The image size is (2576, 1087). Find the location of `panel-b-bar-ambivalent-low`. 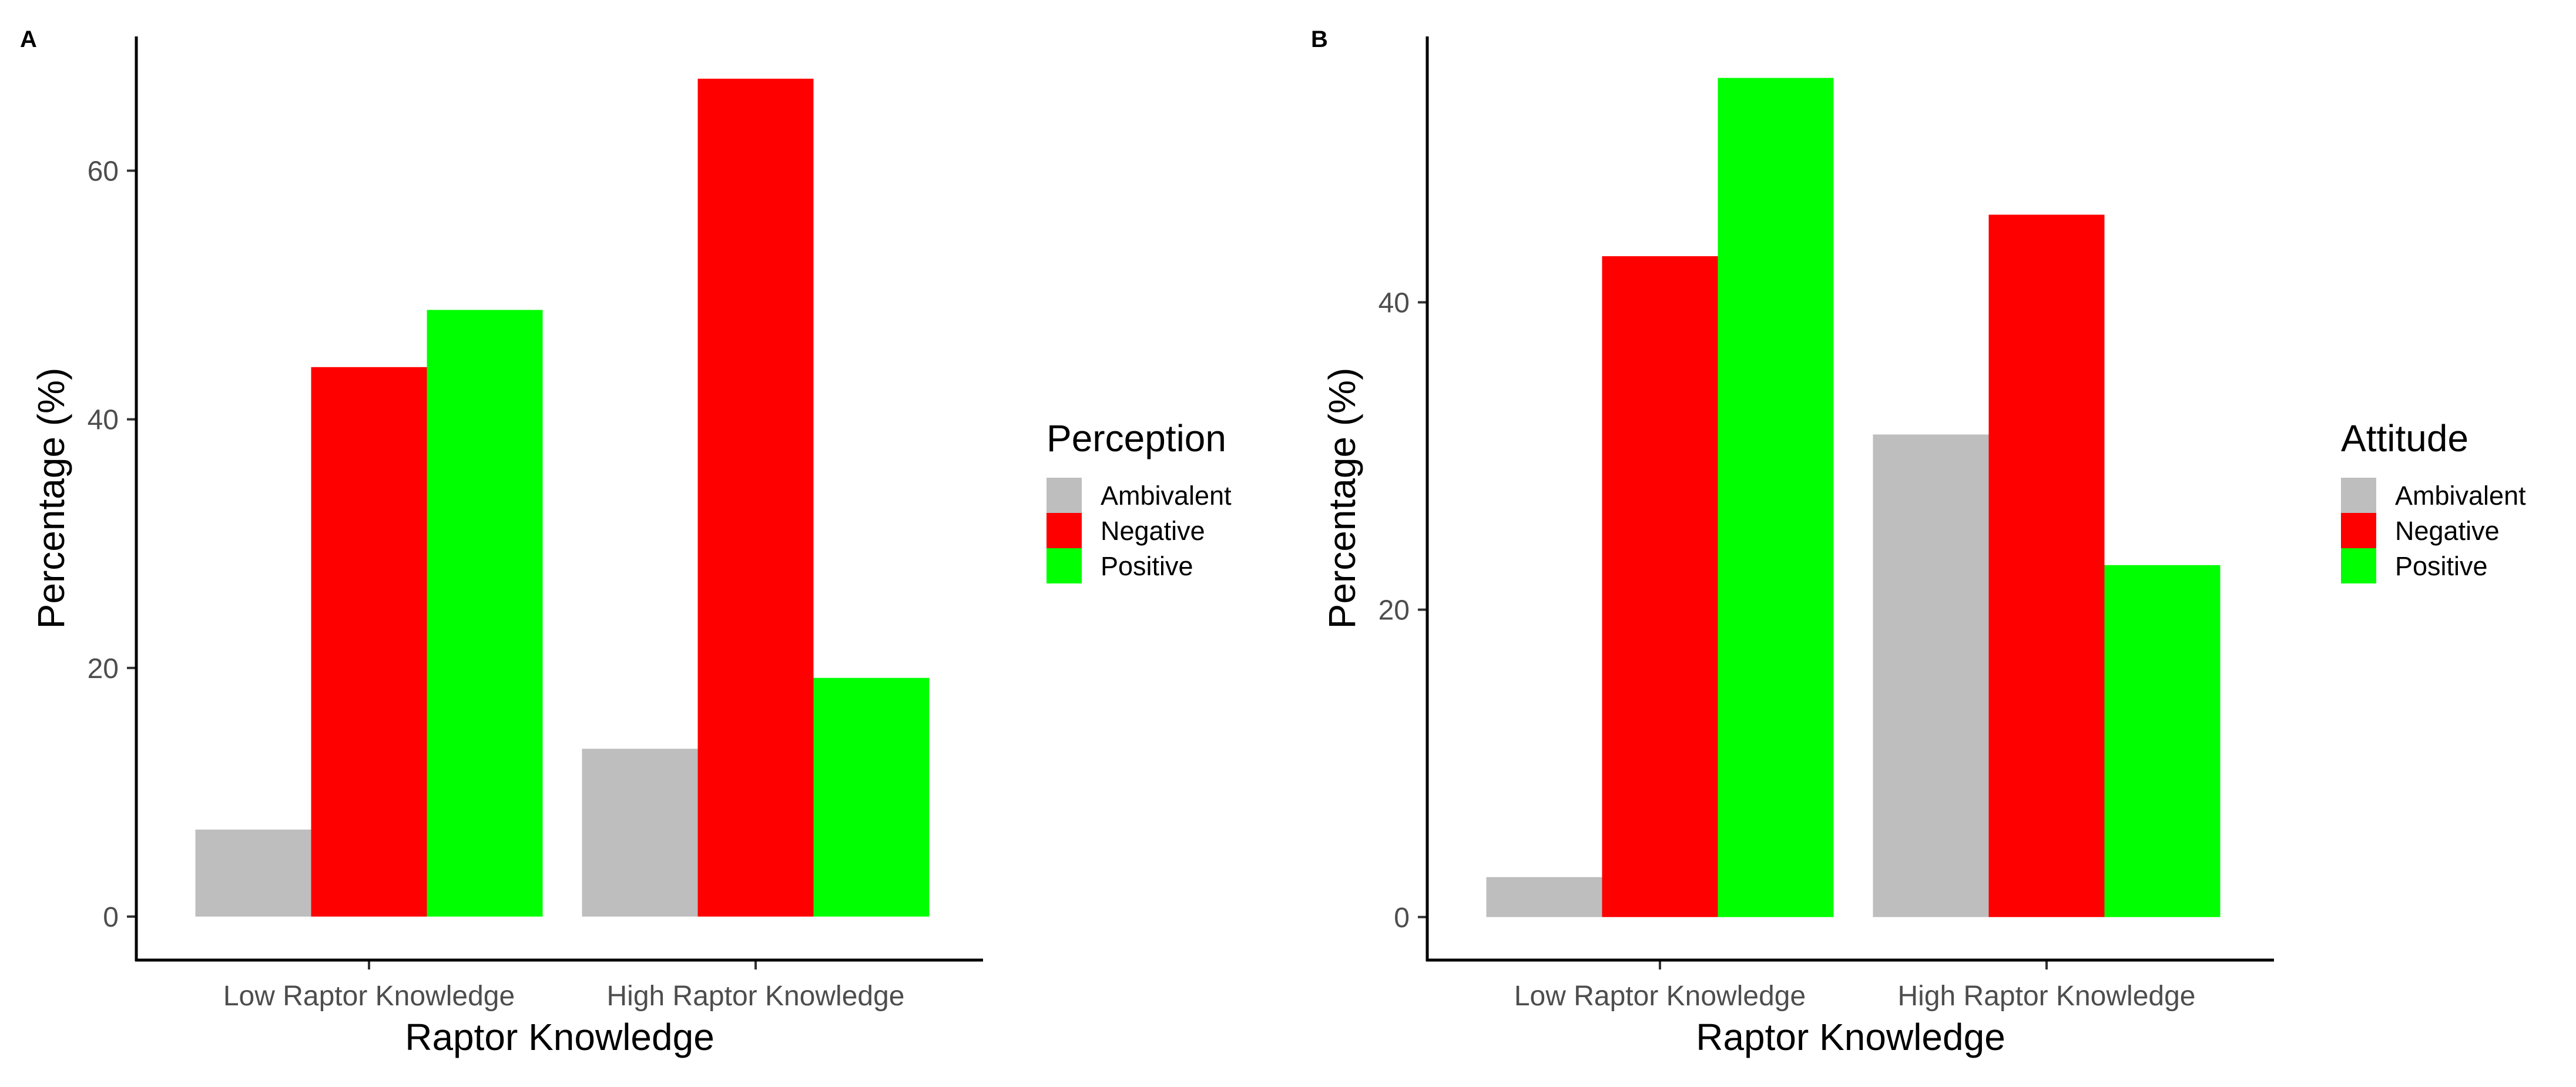

panel-b-bar-ambivalent-low is located at coordinates (1544, 897).